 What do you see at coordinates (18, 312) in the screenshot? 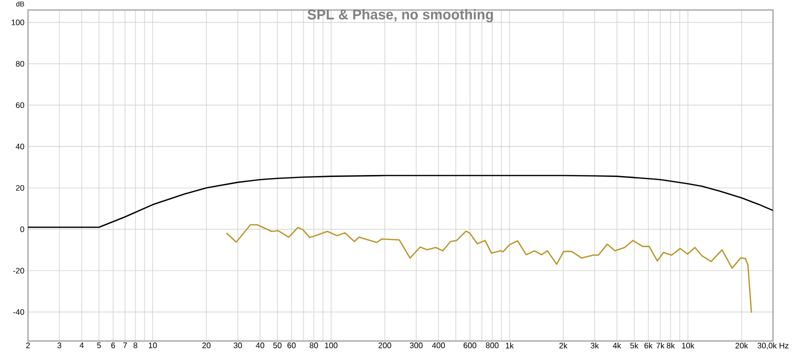
I see `y-tick-label: -40` at bounding box center [18, 312].